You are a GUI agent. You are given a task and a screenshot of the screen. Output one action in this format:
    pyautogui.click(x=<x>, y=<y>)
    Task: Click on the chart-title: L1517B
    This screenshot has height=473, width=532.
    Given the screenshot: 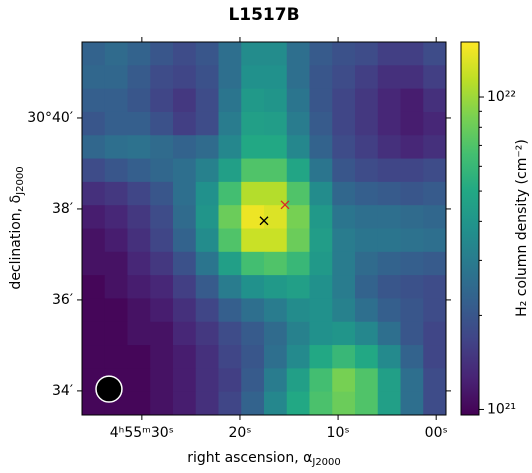 What is the action you would take?
    pyautogui.click(x=263, y=15)
    